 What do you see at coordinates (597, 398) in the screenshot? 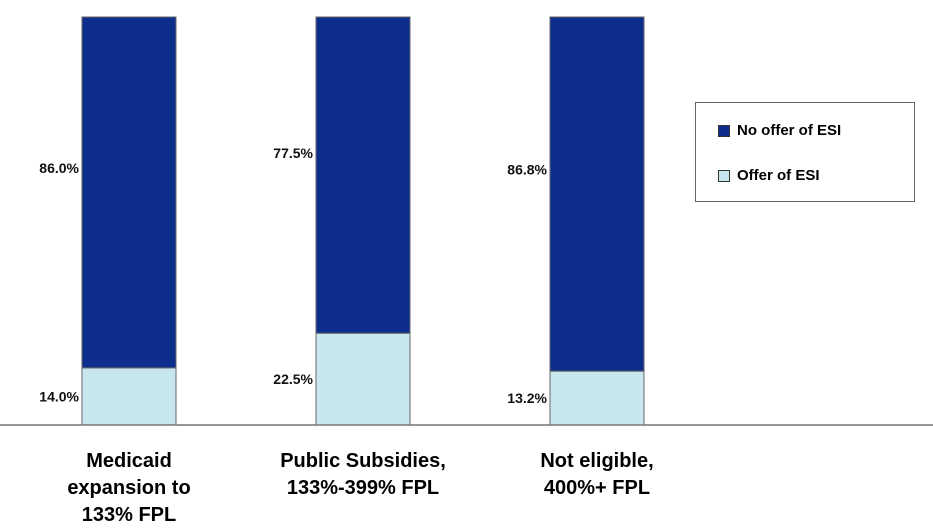
I see `bar-not-eligible-offer` at bounding box center [597, 398].